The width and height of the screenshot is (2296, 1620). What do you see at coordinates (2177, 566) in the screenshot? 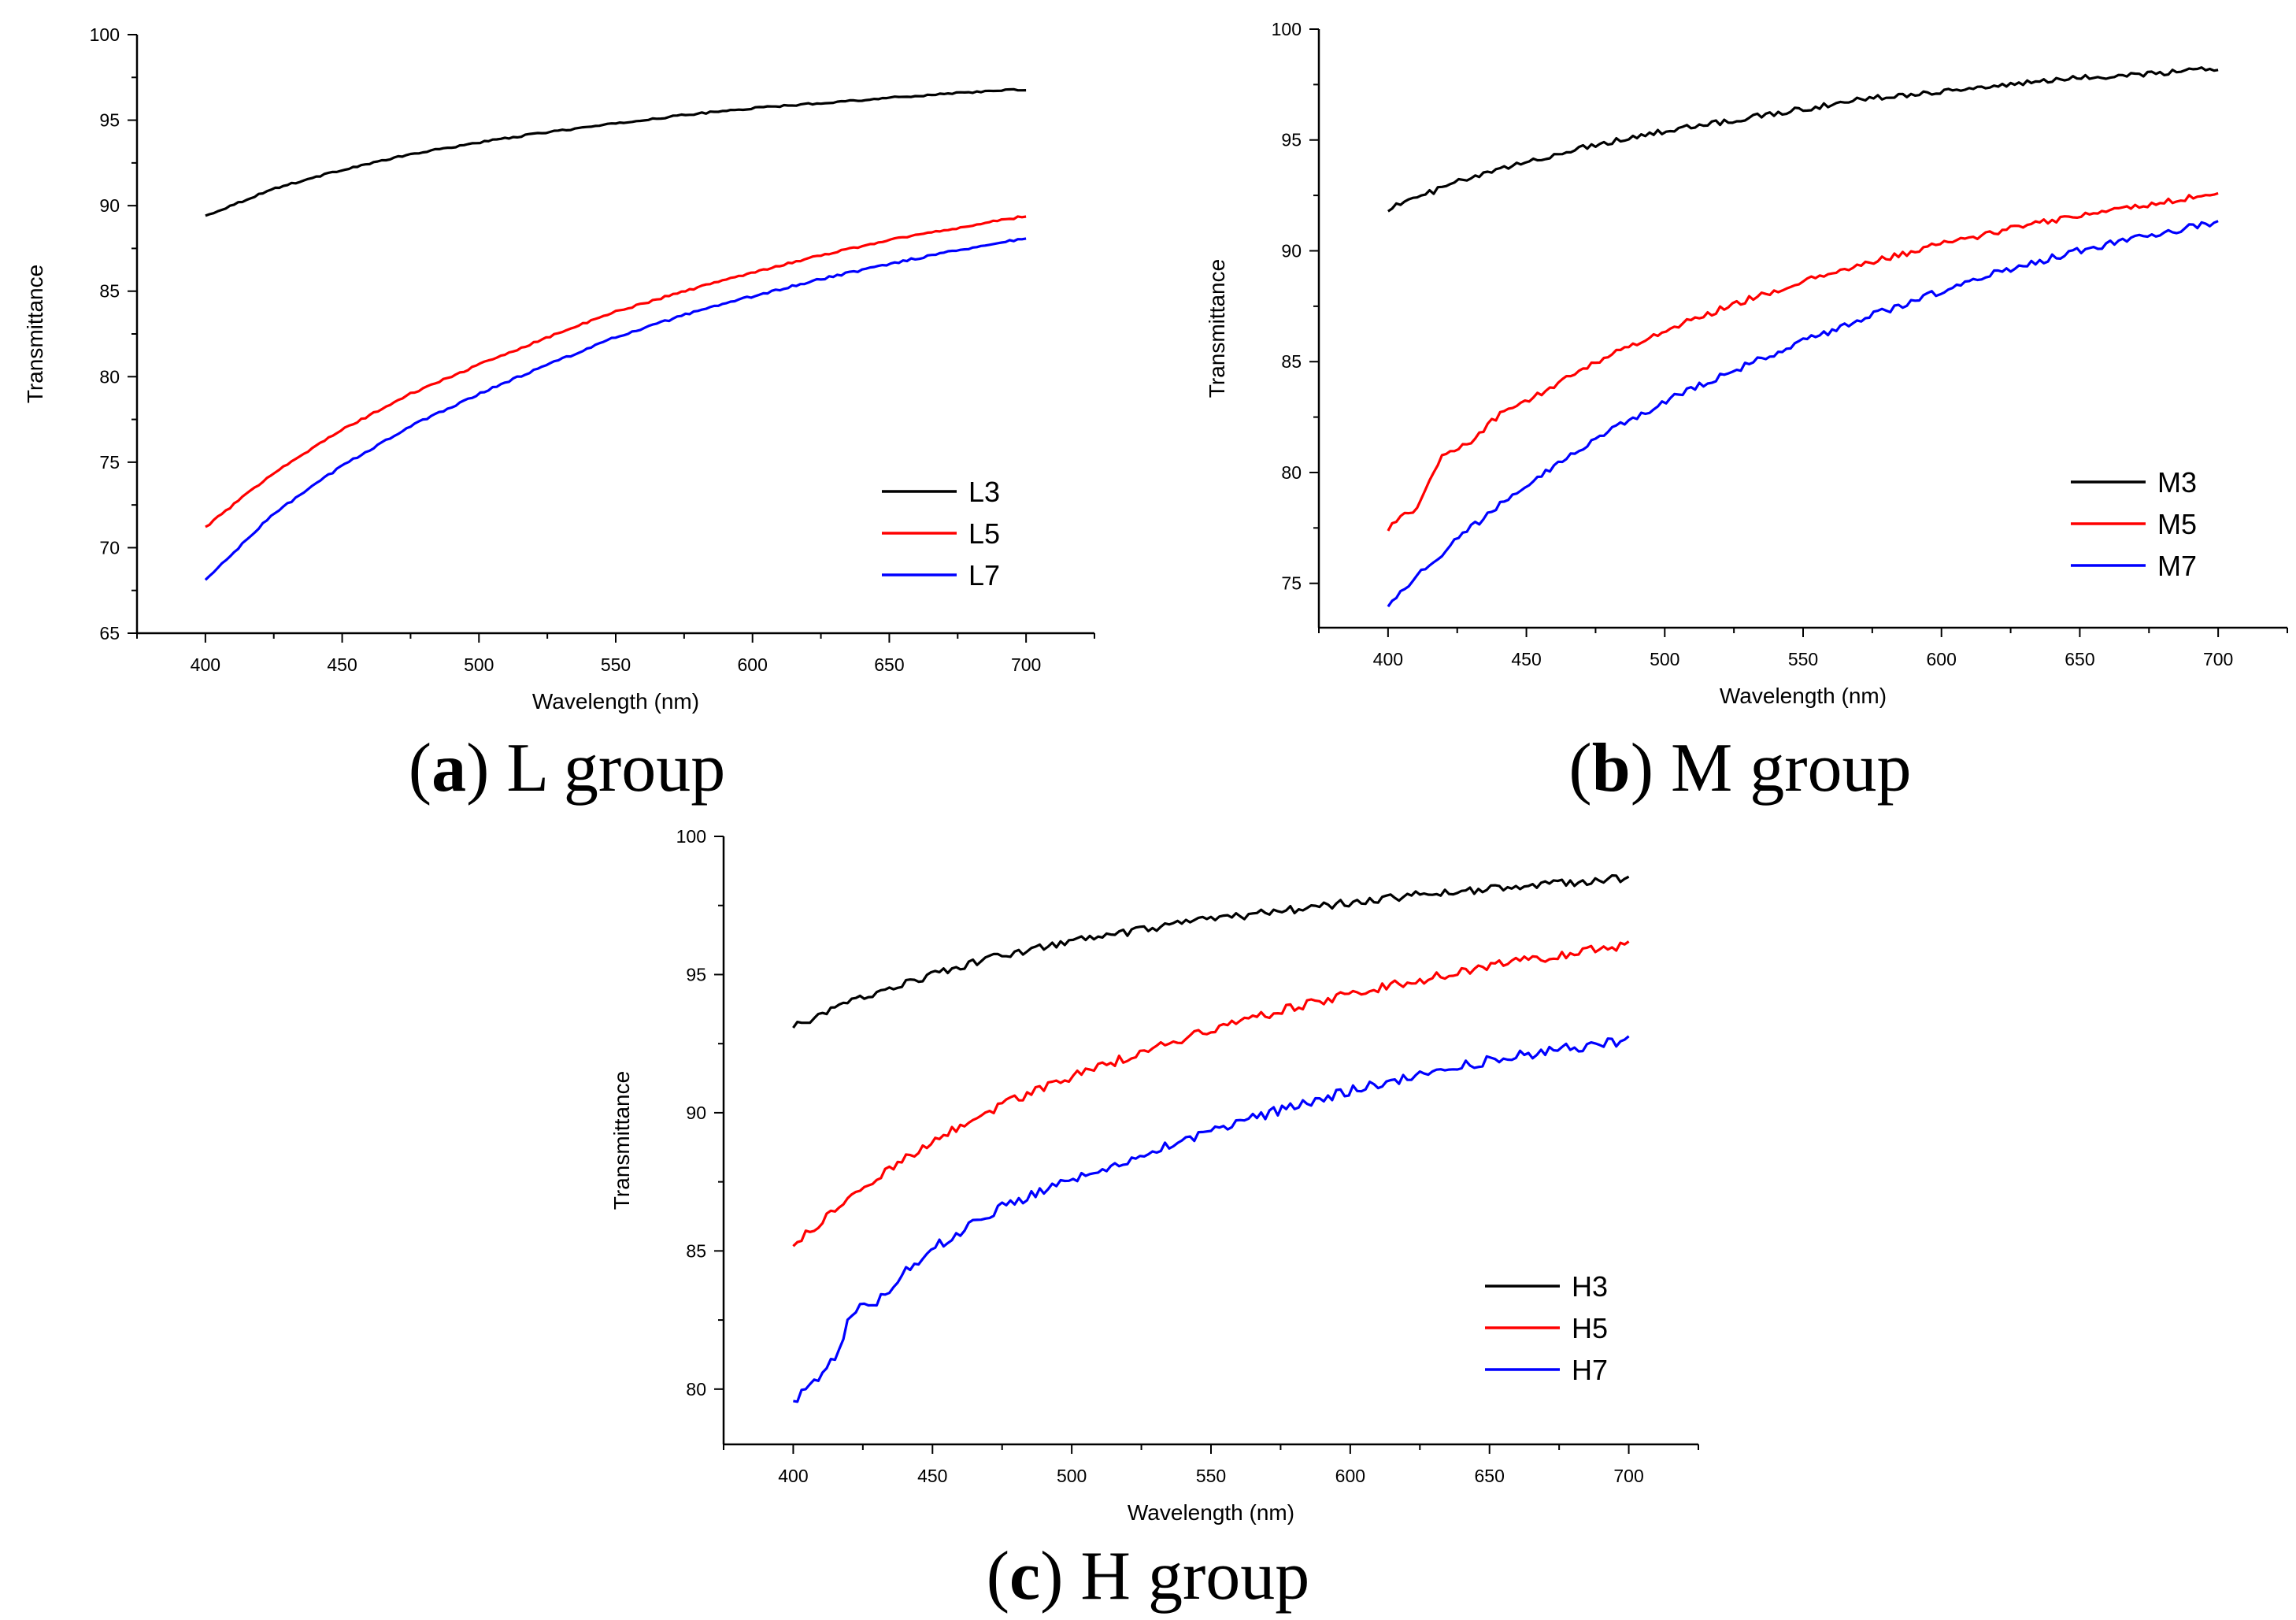
I see `legend-label-M7: M7` at bounding box center [2177, 566].